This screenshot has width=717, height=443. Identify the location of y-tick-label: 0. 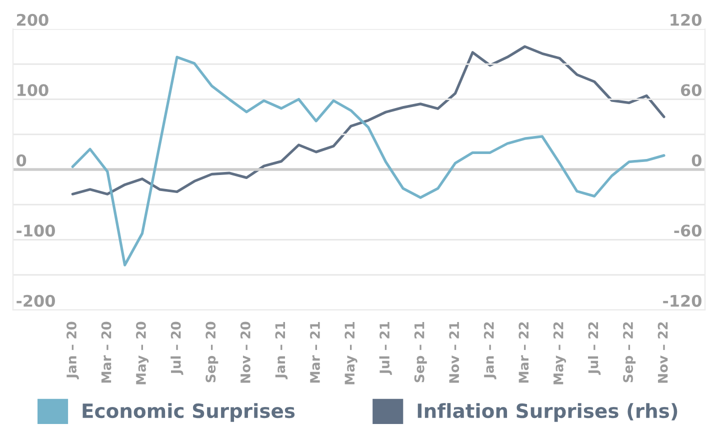
(21, 160).